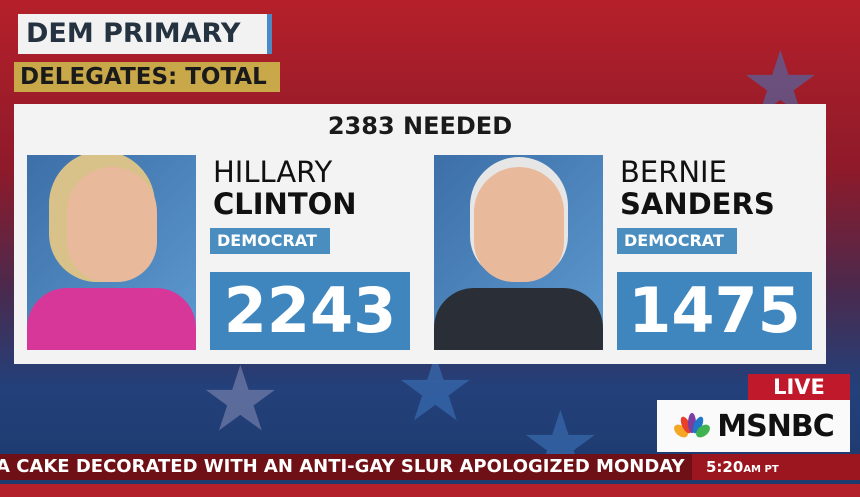  What do you see at coordinates (714, 311) in the screenshot?
I see `delegate-count: 1475` at bounding box center [714, 311].